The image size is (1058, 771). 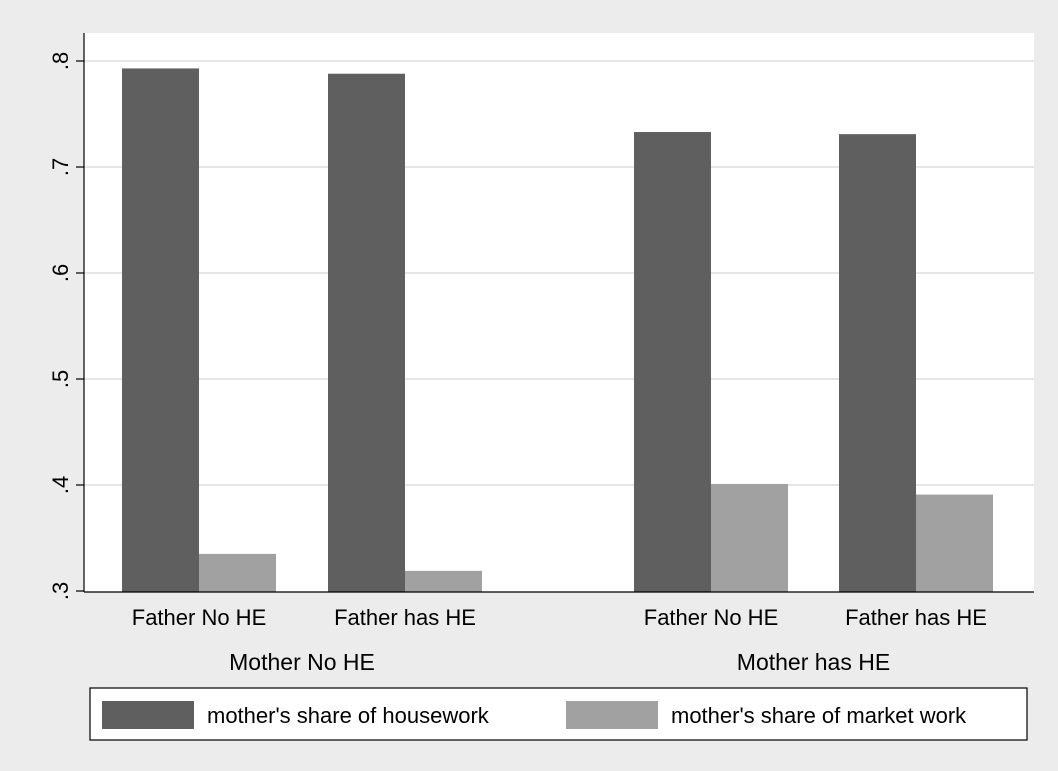 I want to click on legend-label: mother's share of market work, so click(x=819, y=715).